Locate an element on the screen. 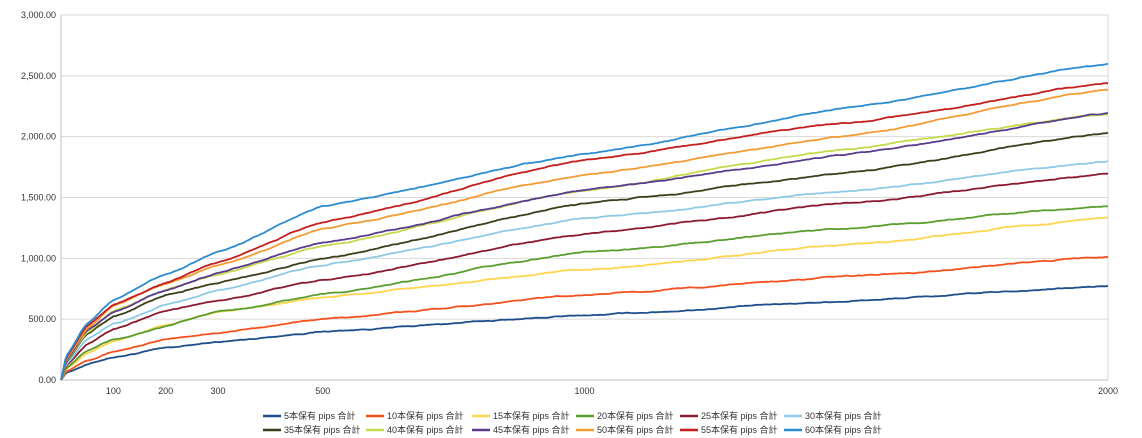 The height and width of the screenshot is (438, 1142). legend-label: 25本保有 pips 合計 is located at coordinates (739, 415).